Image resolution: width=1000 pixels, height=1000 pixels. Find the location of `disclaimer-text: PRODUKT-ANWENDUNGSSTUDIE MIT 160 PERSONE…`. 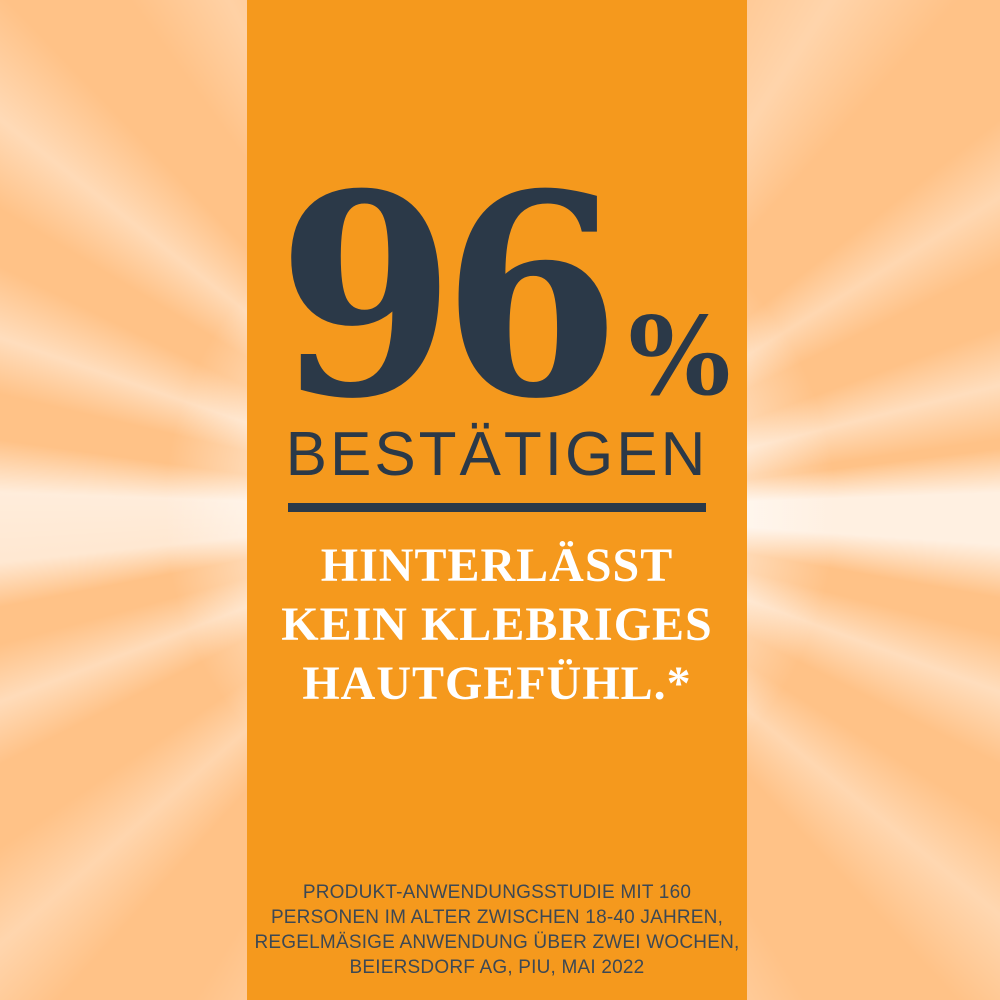

disclaimer-text: PRODUKT-ANWENDUNGSSTUDIE MIT 160 PERSONE… is located at coordinates (497, 930).